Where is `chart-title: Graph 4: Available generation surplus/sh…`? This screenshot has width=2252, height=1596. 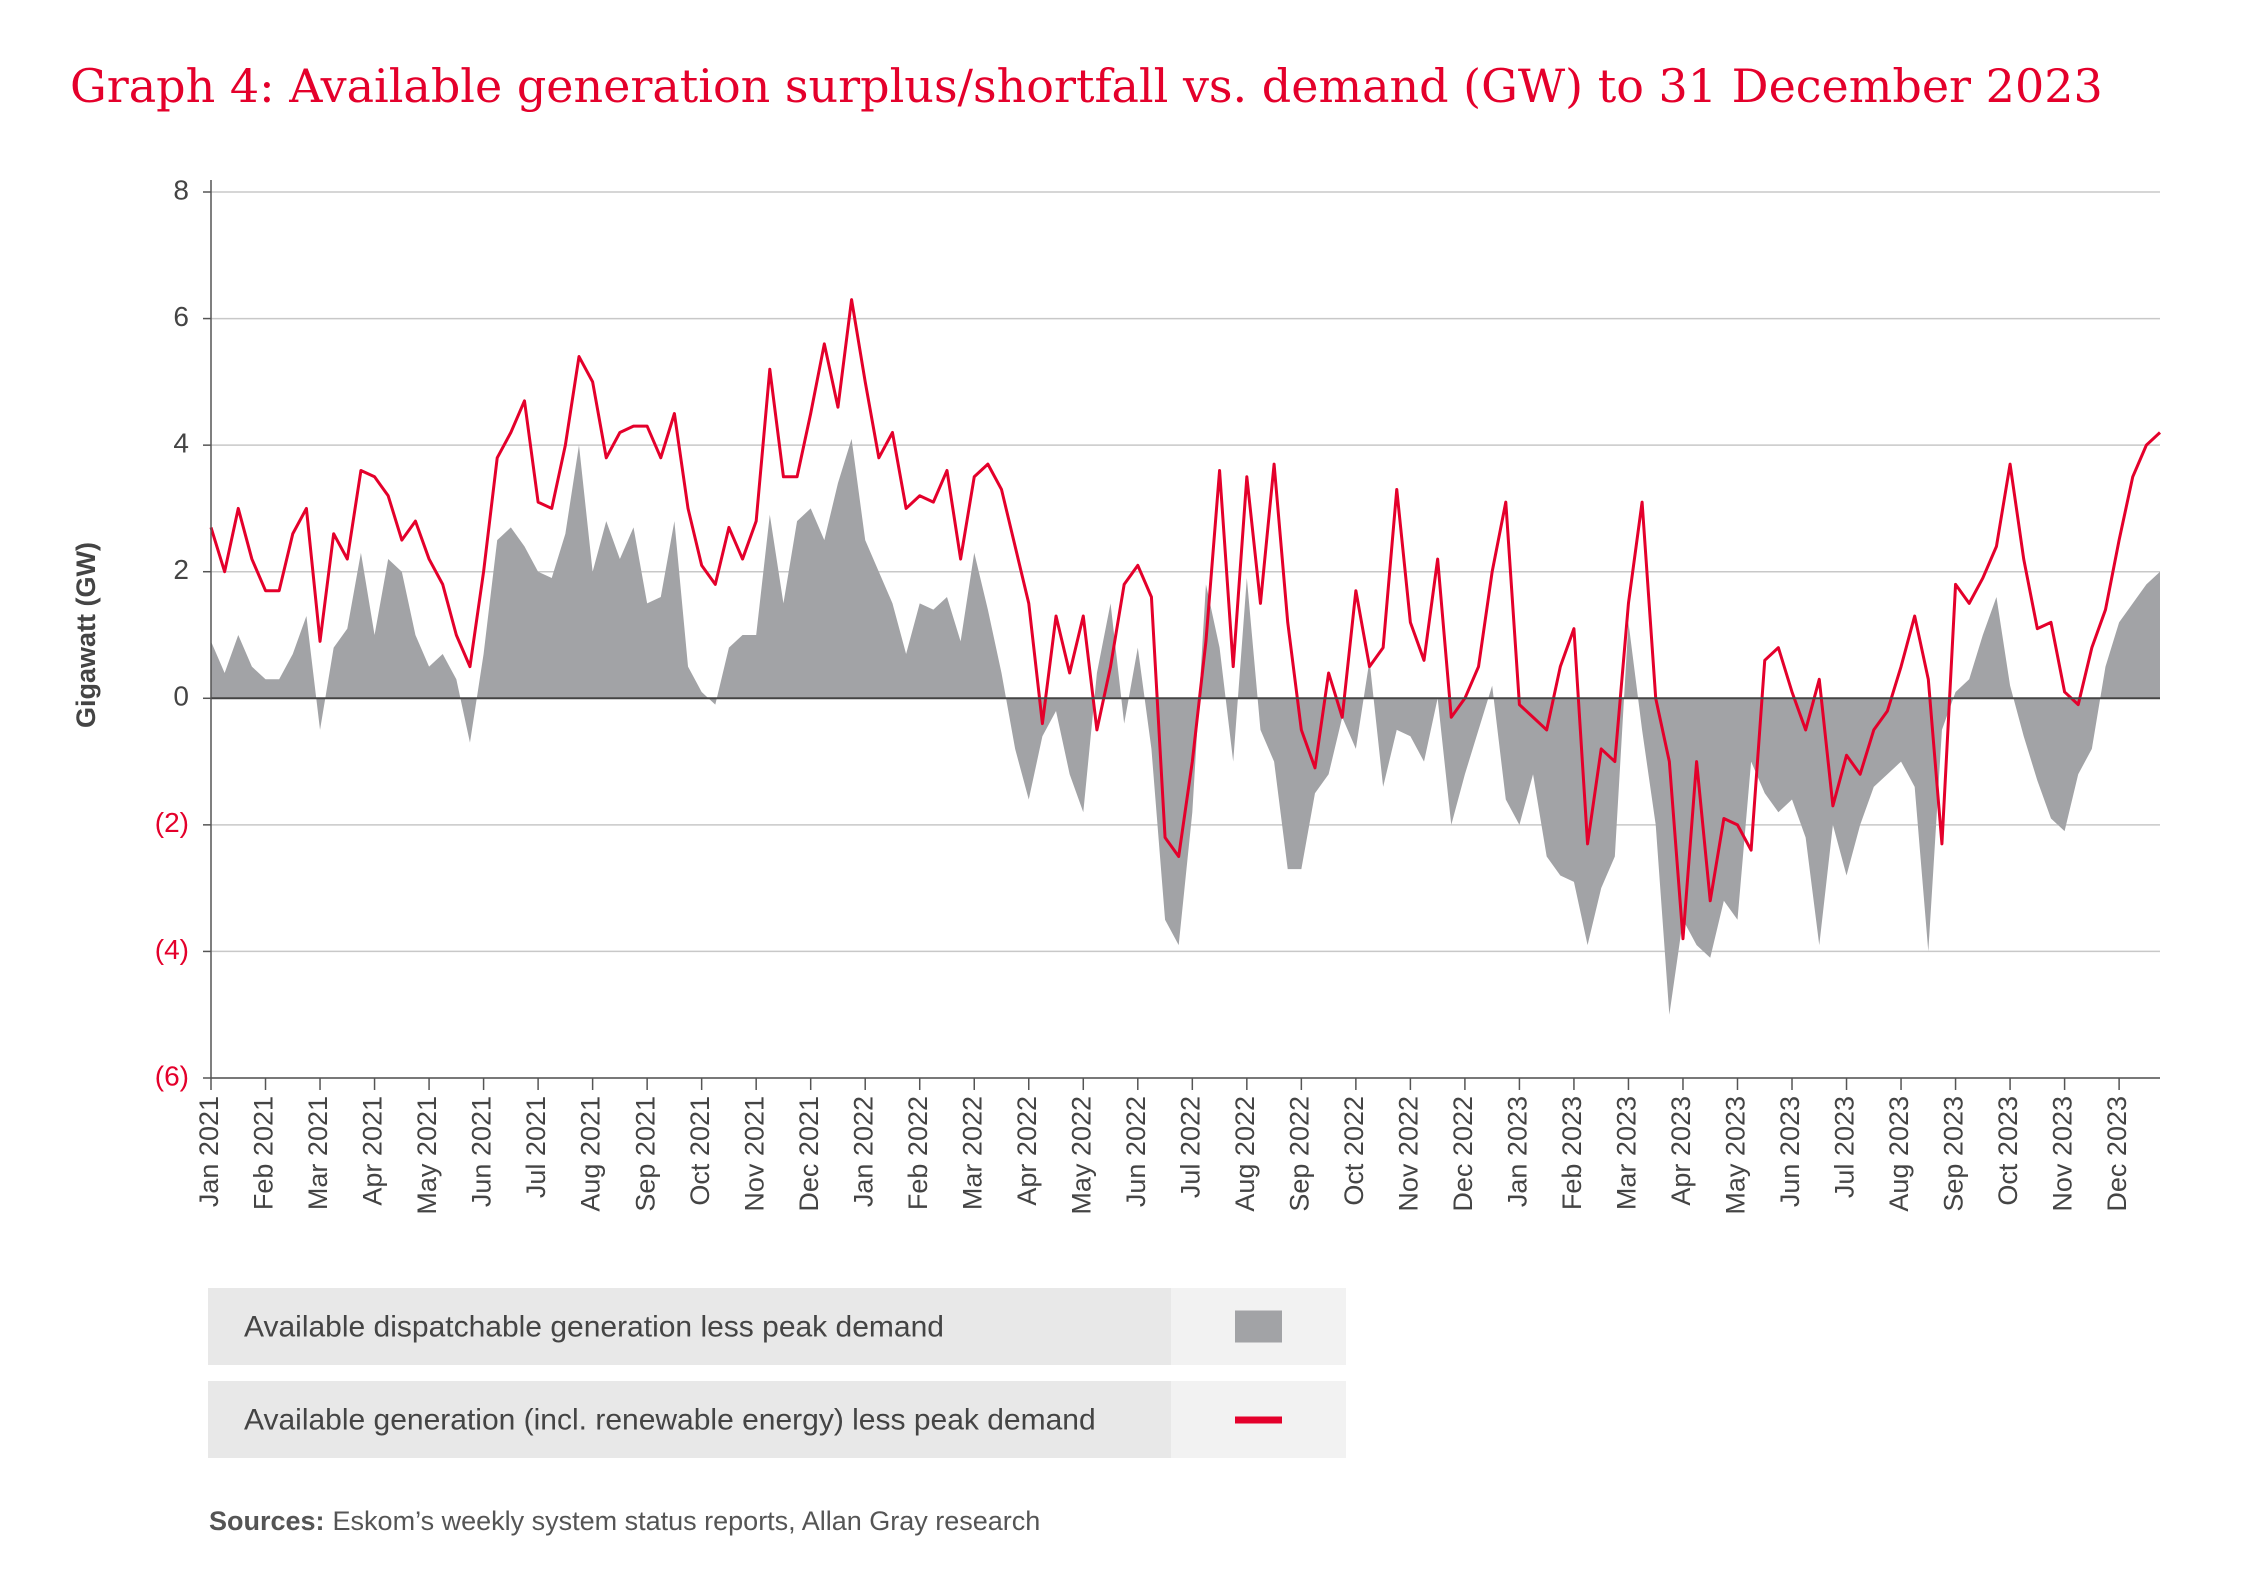 chart-title: Graph 4: Available generation surplus/sh… is located at coordinates (1086, 86).